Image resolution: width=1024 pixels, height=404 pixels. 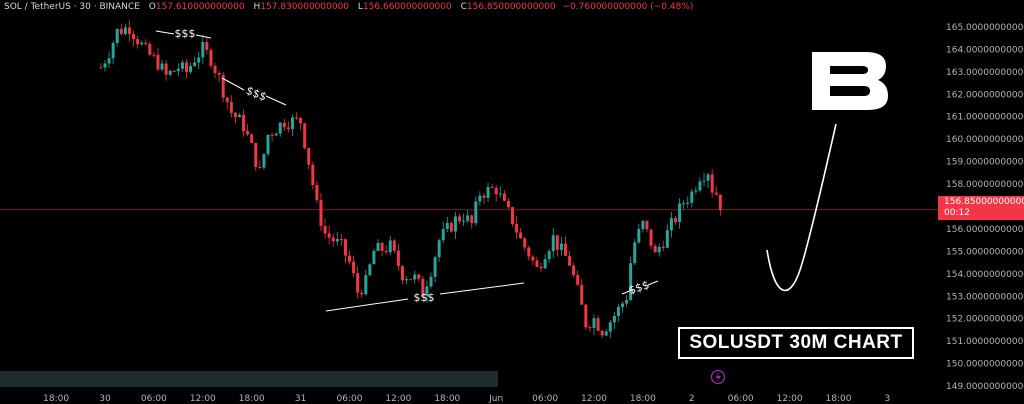 What do you see at coordinates (56, 399) in the screenshot?
I see `x-tick-label: 18:00` at bounding box center [56, 399].